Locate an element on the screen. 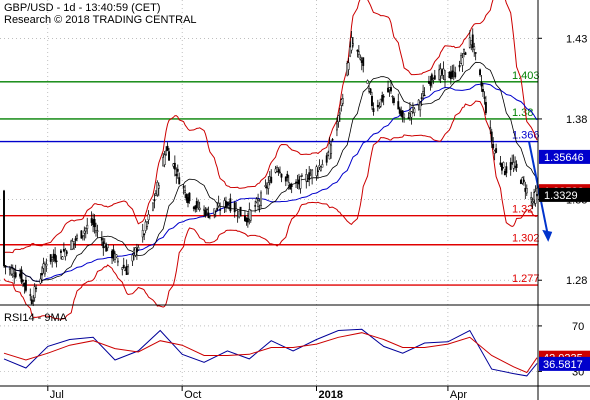  level-label-1.38: 1.38 is located at coordinates (522, 113).